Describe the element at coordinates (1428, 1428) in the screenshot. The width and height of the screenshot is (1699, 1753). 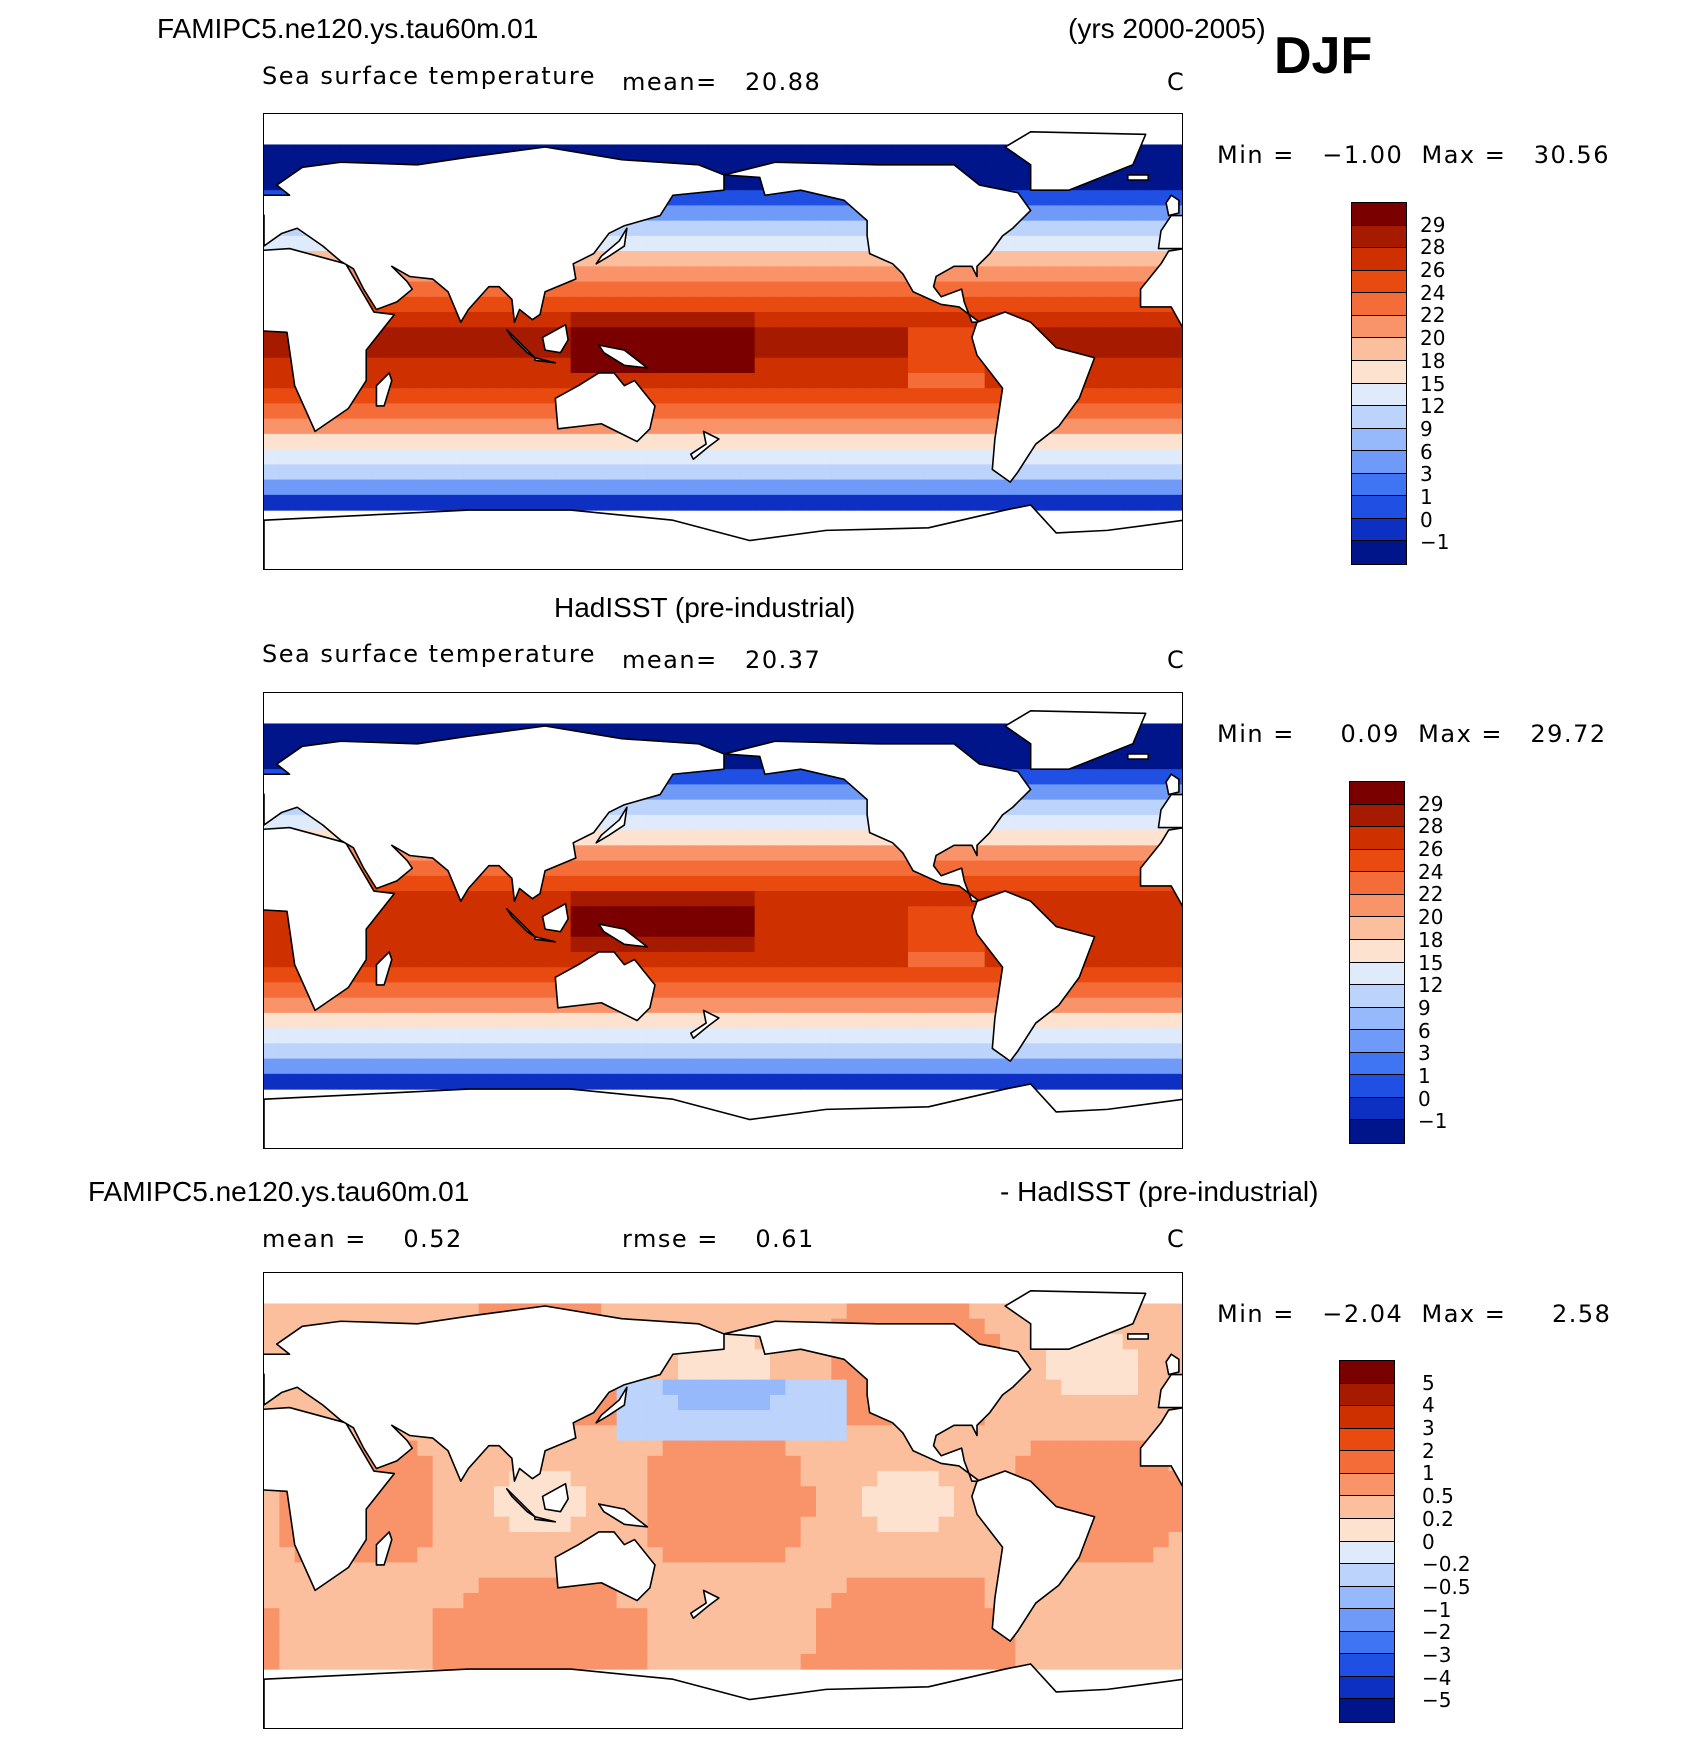
I see `colorbar-level-label: 3` at that location.